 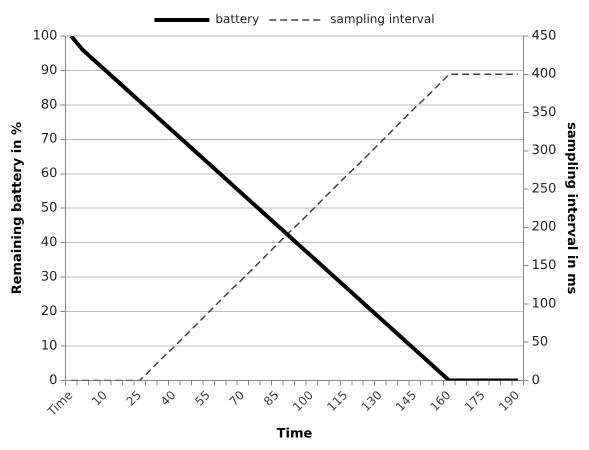 What do you see at coordinates (133, 398) in the screenshot?
I see `x-tick-label: 25` at bounding box center [133, 398].